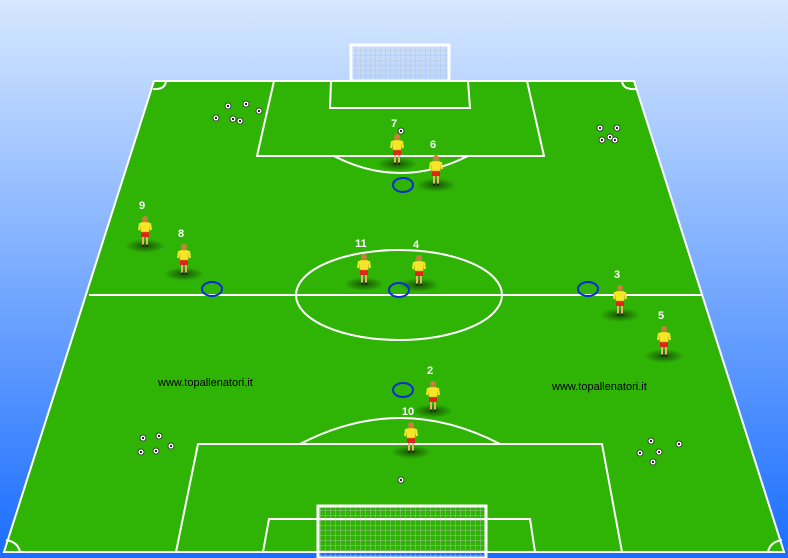 This screenshot has height=558, width=788. I want to click on player: 3, so click(620, 292).